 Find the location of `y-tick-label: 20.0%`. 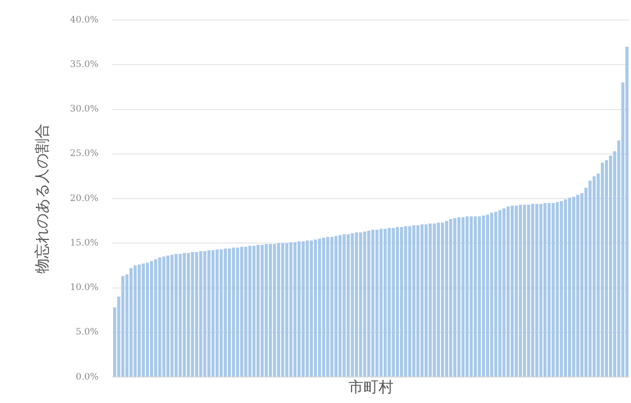

y-tick-label: 20.0% is located at coordinates (85, 199).